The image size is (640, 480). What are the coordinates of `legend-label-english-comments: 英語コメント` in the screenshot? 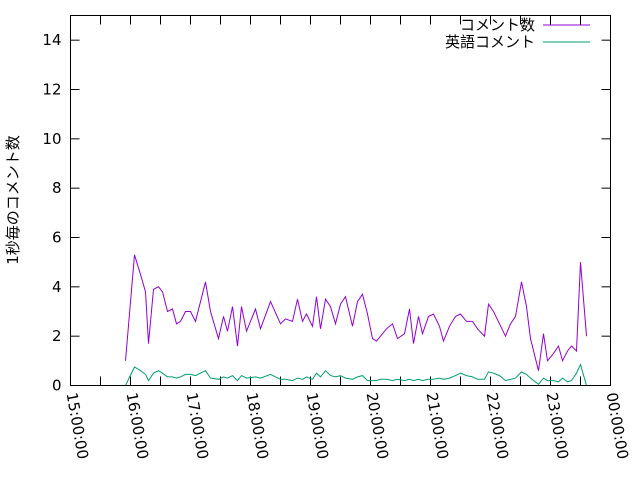 It's located at (490, 42).